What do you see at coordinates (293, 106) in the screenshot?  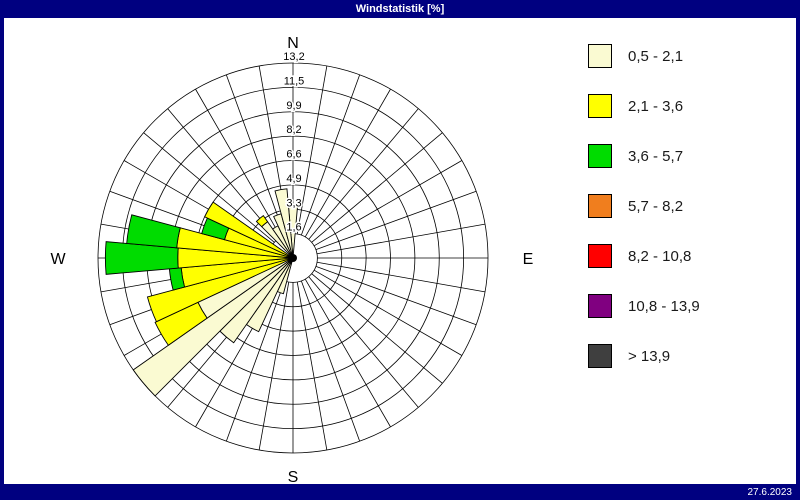 I see `ring-label: 9,9` at bounding box center [293, 106].